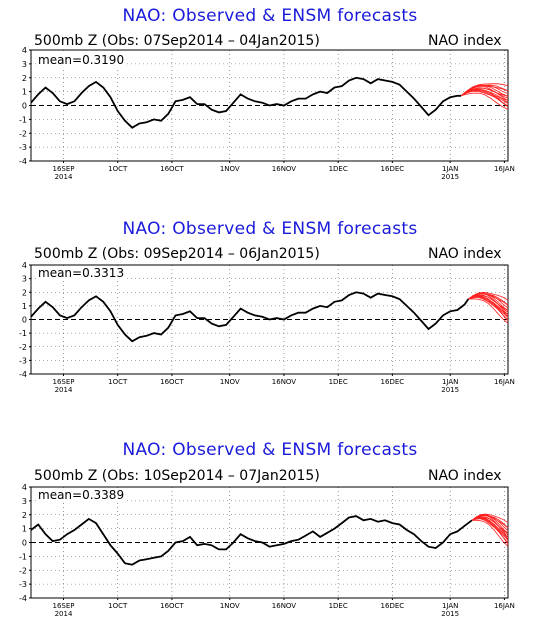 This screenshot has height=623, width=540. What do you see at coordinates (81, 495) in the screenshot?
I see `mean-label: mean=0.3389` at bounding box center [81, 495].